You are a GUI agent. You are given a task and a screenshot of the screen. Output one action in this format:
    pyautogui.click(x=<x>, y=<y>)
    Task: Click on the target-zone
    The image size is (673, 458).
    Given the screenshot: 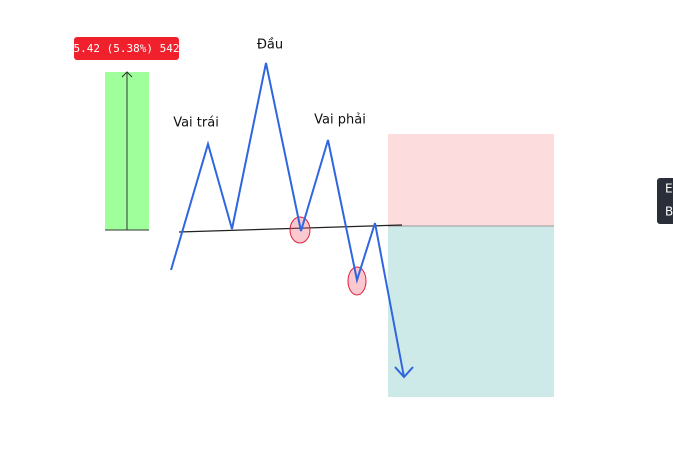 What is the action you would take?
    pyautogui.click(x=471, y=311)
    